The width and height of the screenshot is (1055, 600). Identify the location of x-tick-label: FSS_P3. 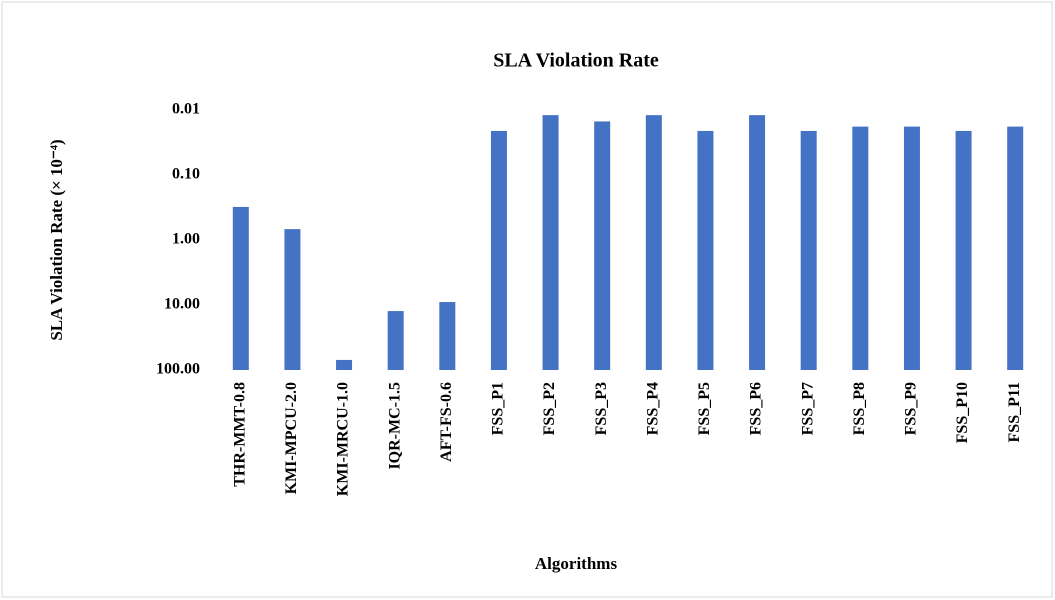
(601, 408).